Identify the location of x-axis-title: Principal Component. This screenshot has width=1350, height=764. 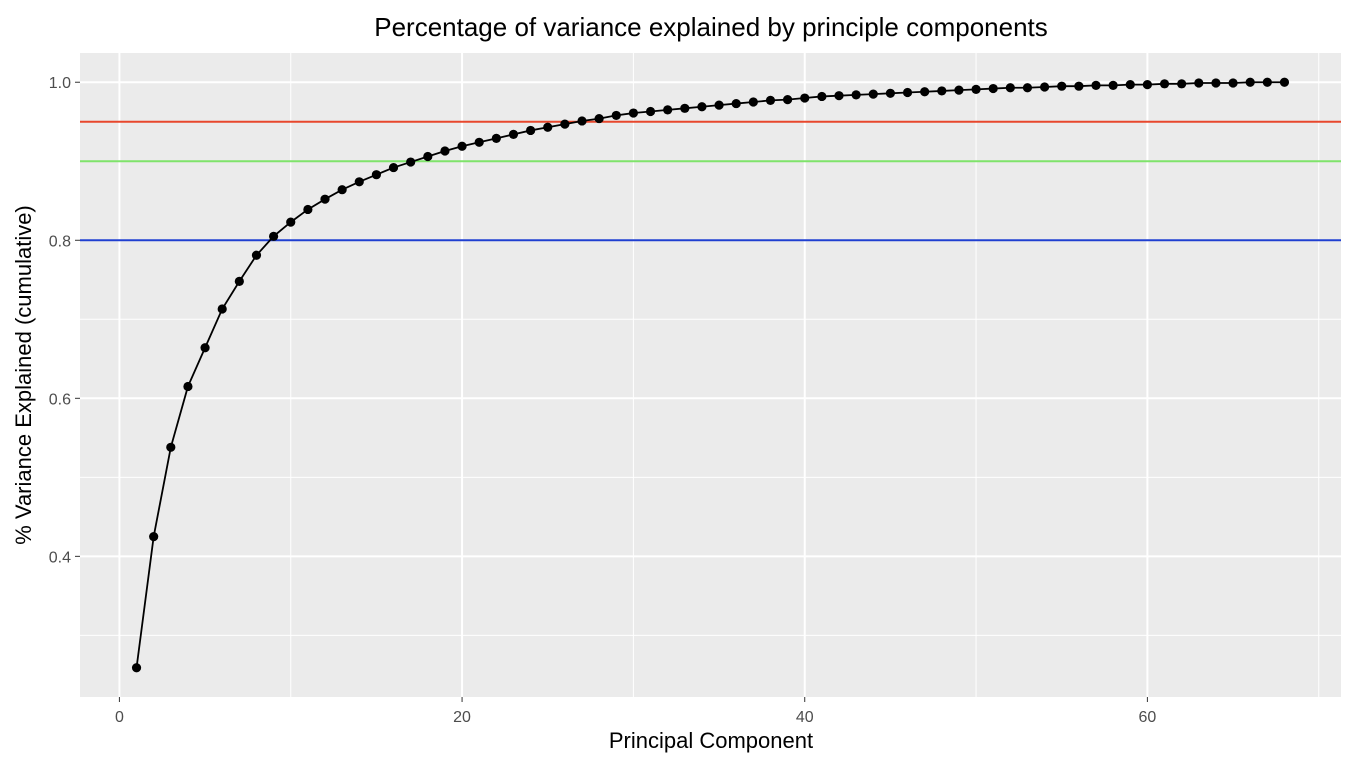
(711, 740).